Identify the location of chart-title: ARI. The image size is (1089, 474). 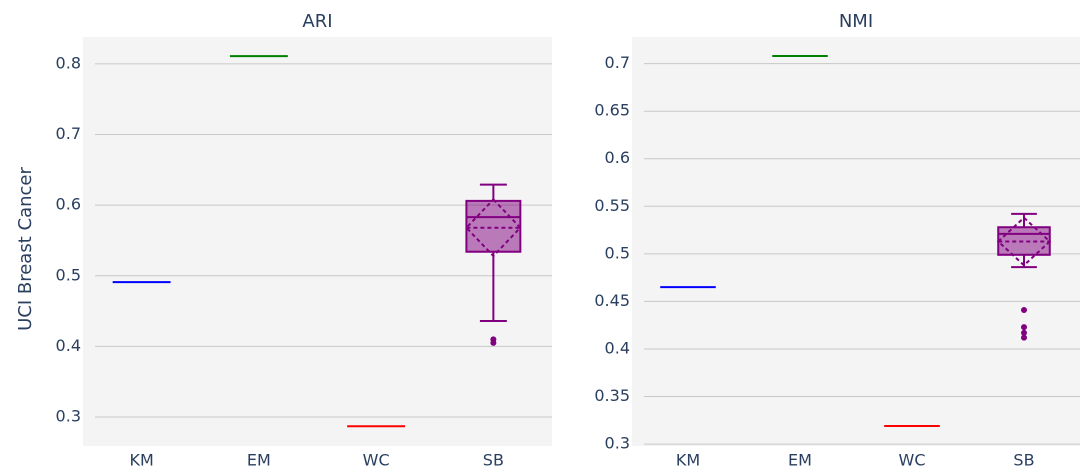
(317, 21).